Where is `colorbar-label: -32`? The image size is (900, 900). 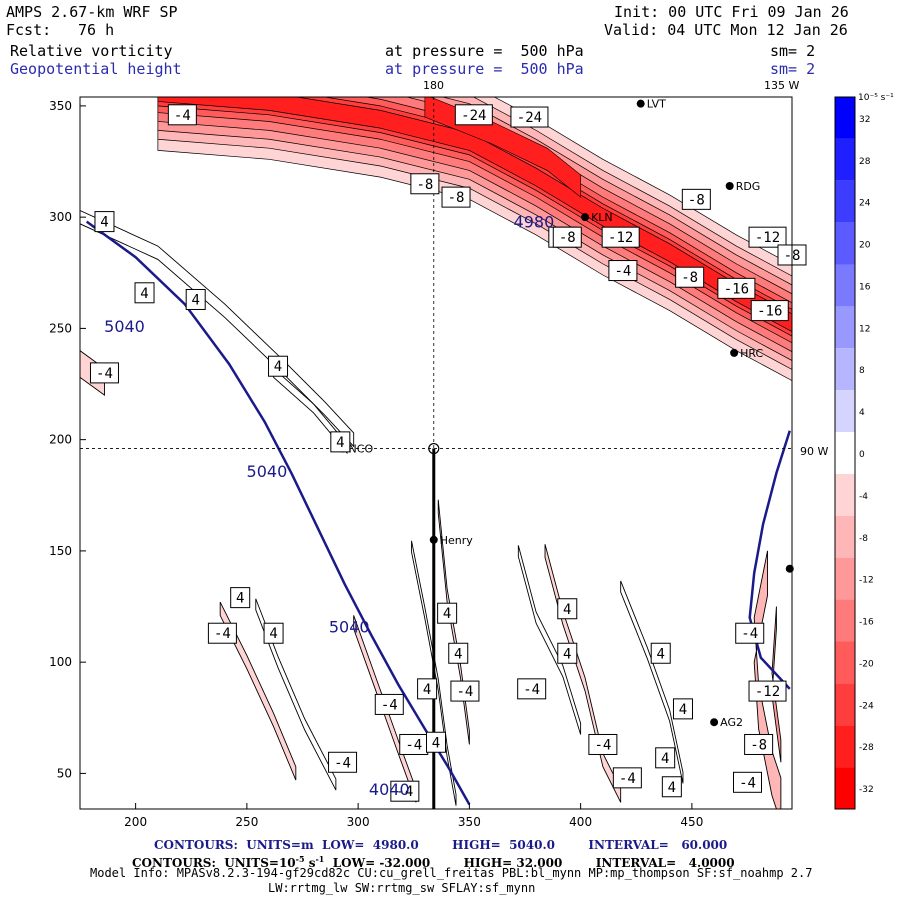 colorbar-label: -32 is located at coordinates (866, 790).